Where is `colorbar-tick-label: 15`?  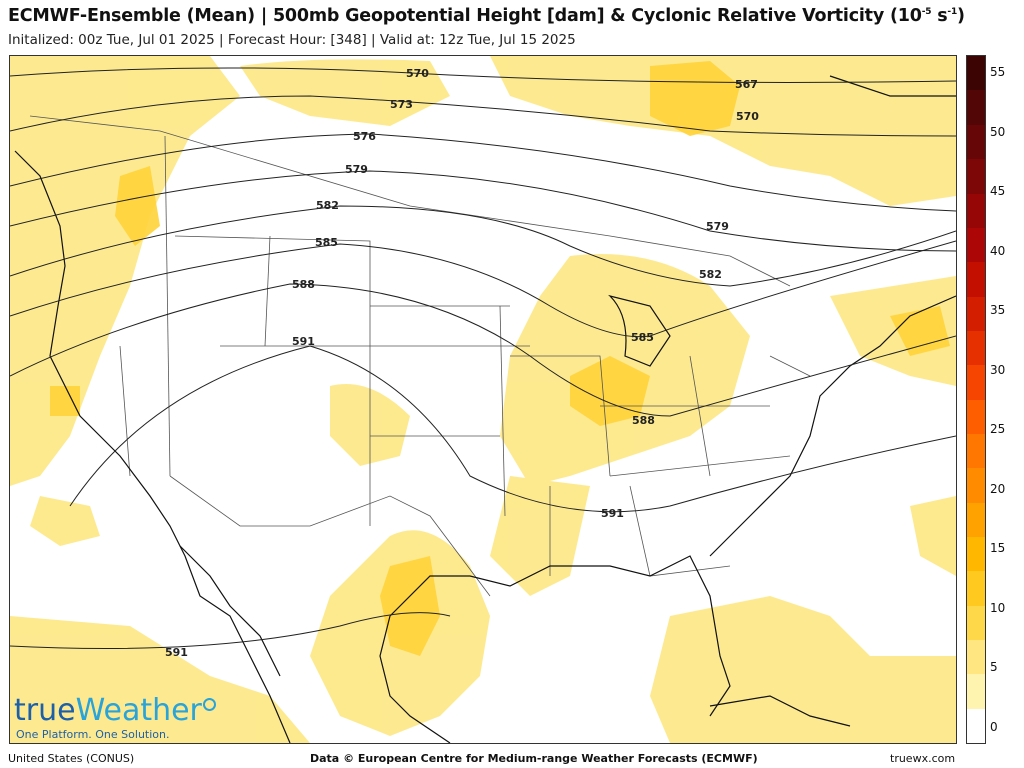
colorbar-tick-label: 15 is located at coordinates (998, 548).